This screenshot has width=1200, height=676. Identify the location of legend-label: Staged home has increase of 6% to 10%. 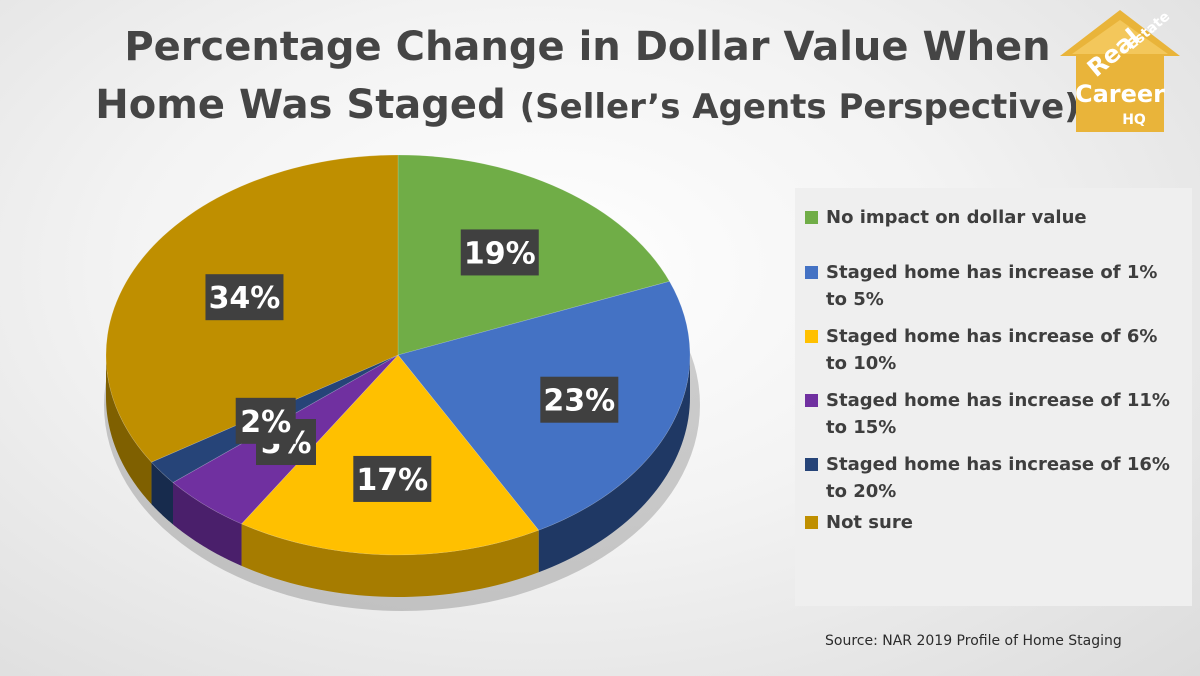
(992, 350).